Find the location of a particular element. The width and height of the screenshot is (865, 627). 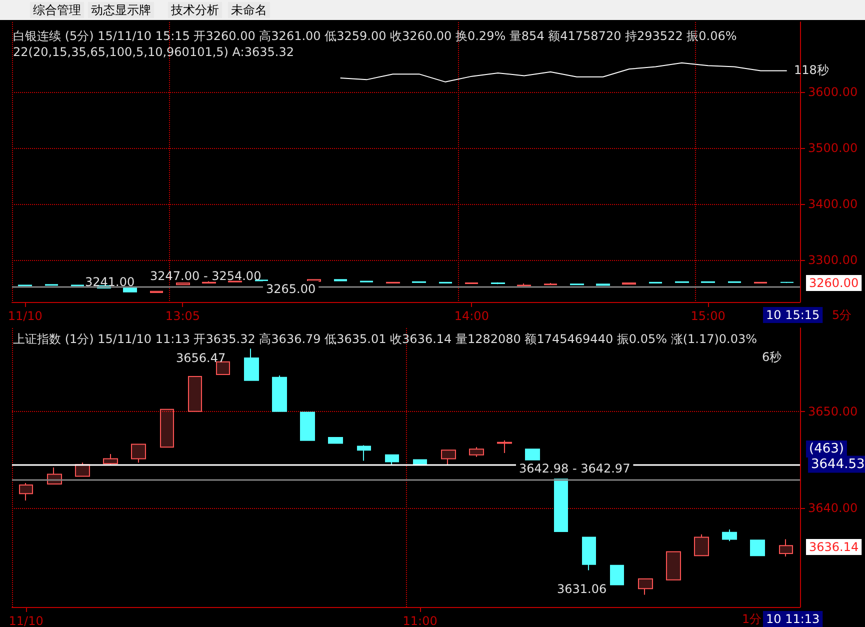

text: 技术分析 is located at coordinates (194, 10).